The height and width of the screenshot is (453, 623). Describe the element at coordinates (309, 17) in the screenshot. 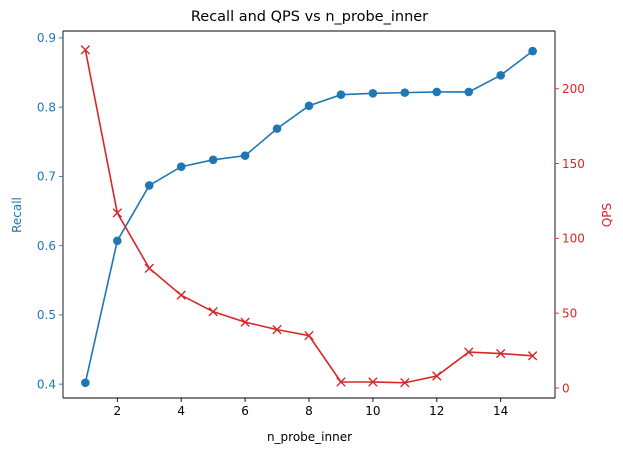

I see `chart-title: Recall and QPS vs n_probe_inner` at that location.